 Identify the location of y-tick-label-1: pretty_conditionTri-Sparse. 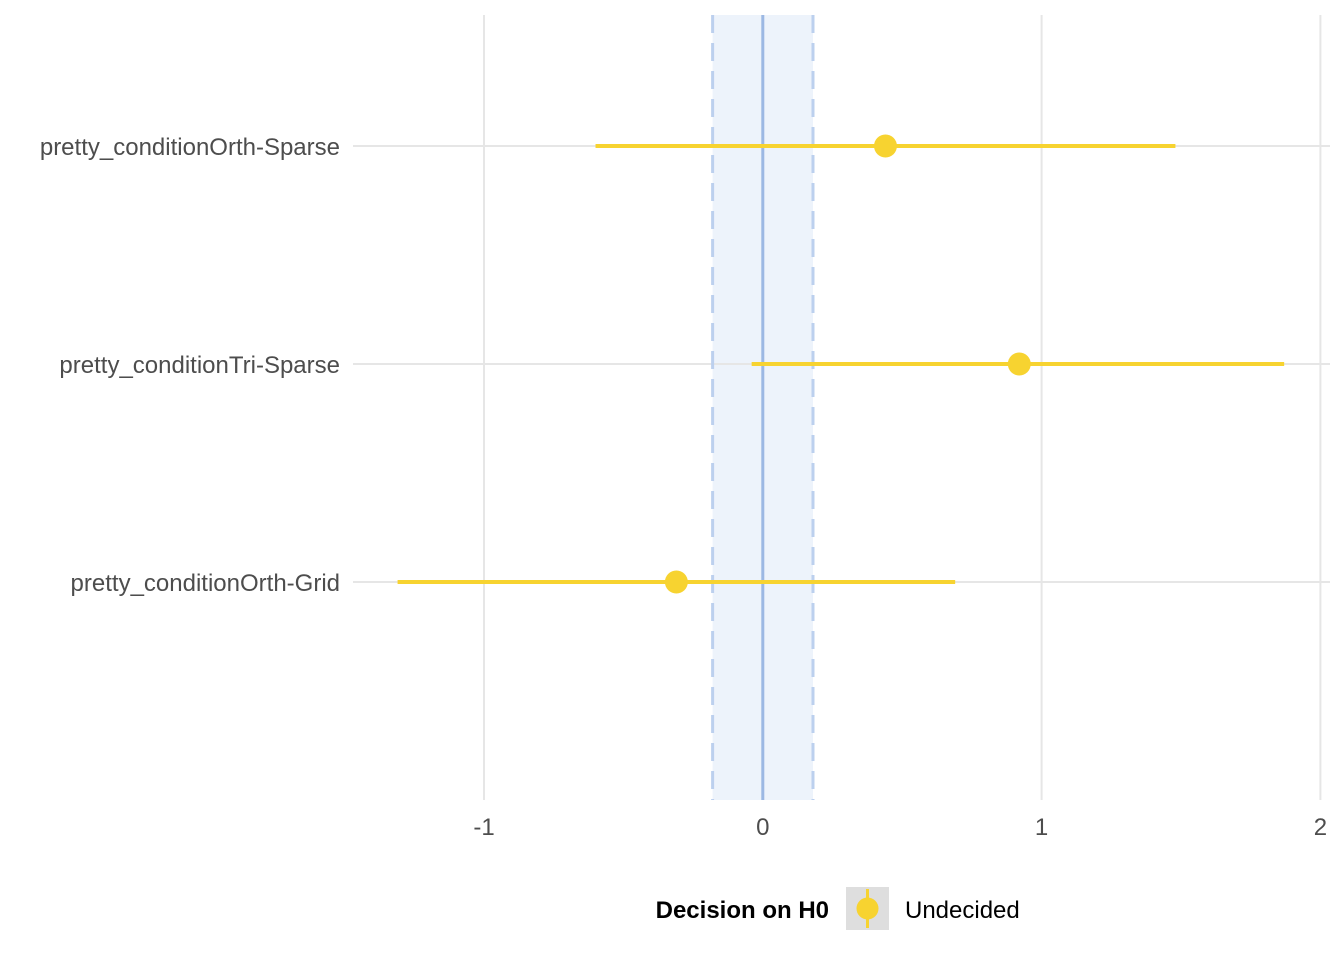
(199, 365).